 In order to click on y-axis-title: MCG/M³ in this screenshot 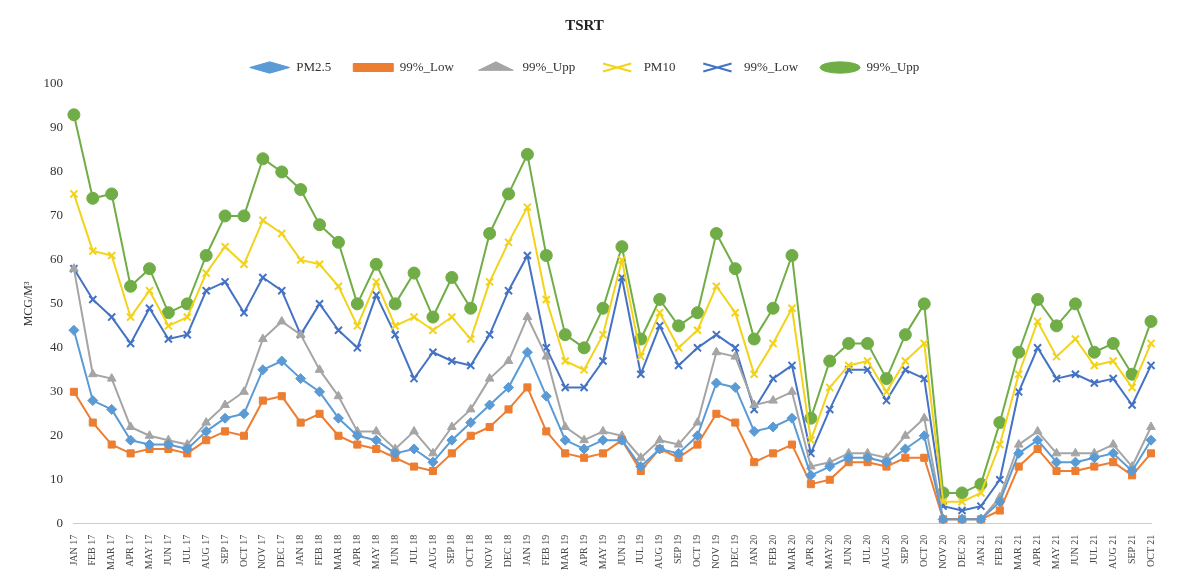, I will do `click(28, 303)`.